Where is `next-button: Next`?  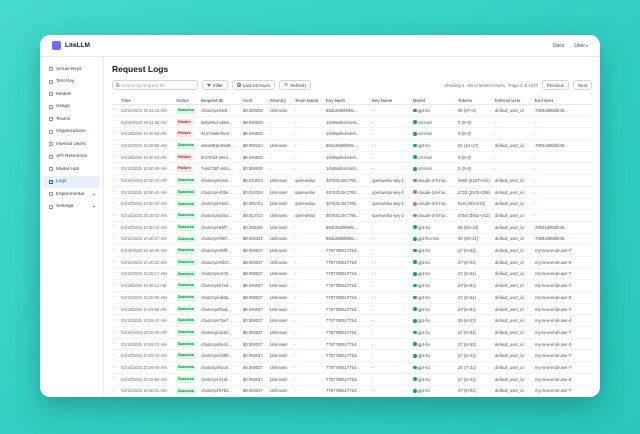
next-button: Next is located at coordinates (582, 85).